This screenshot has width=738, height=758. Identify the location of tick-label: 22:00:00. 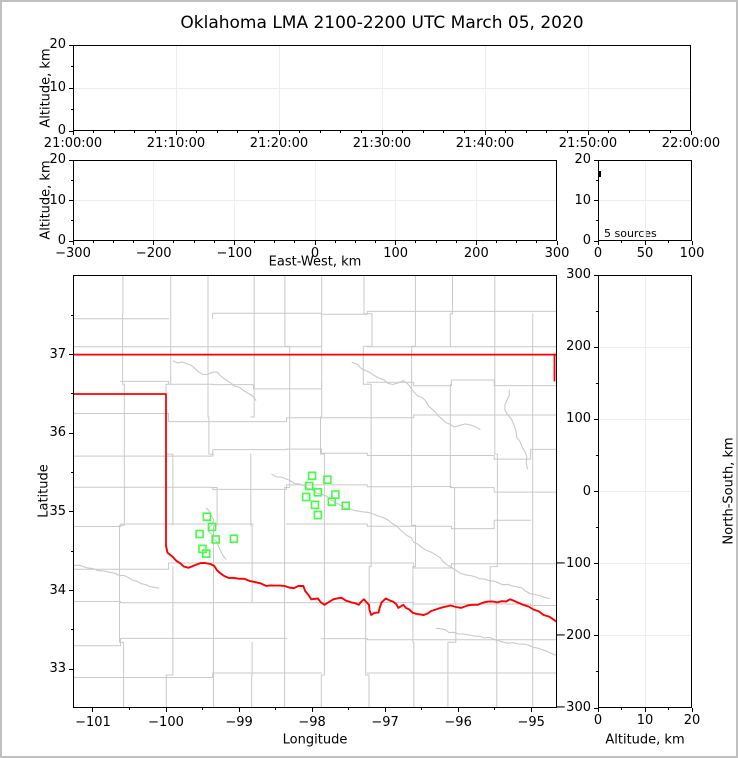
(691, 143).